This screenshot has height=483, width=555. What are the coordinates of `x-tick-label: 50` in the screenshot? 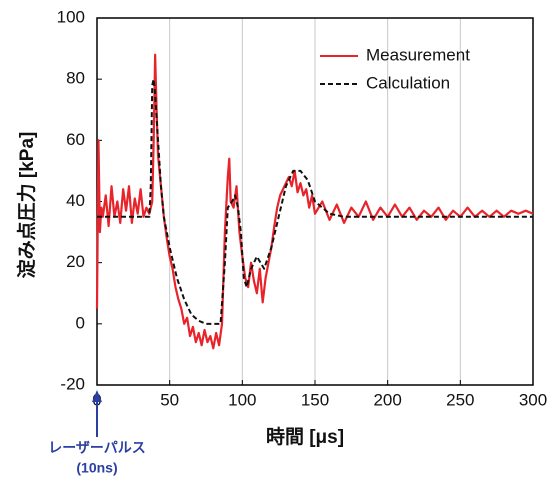 It's located at (169, 399).